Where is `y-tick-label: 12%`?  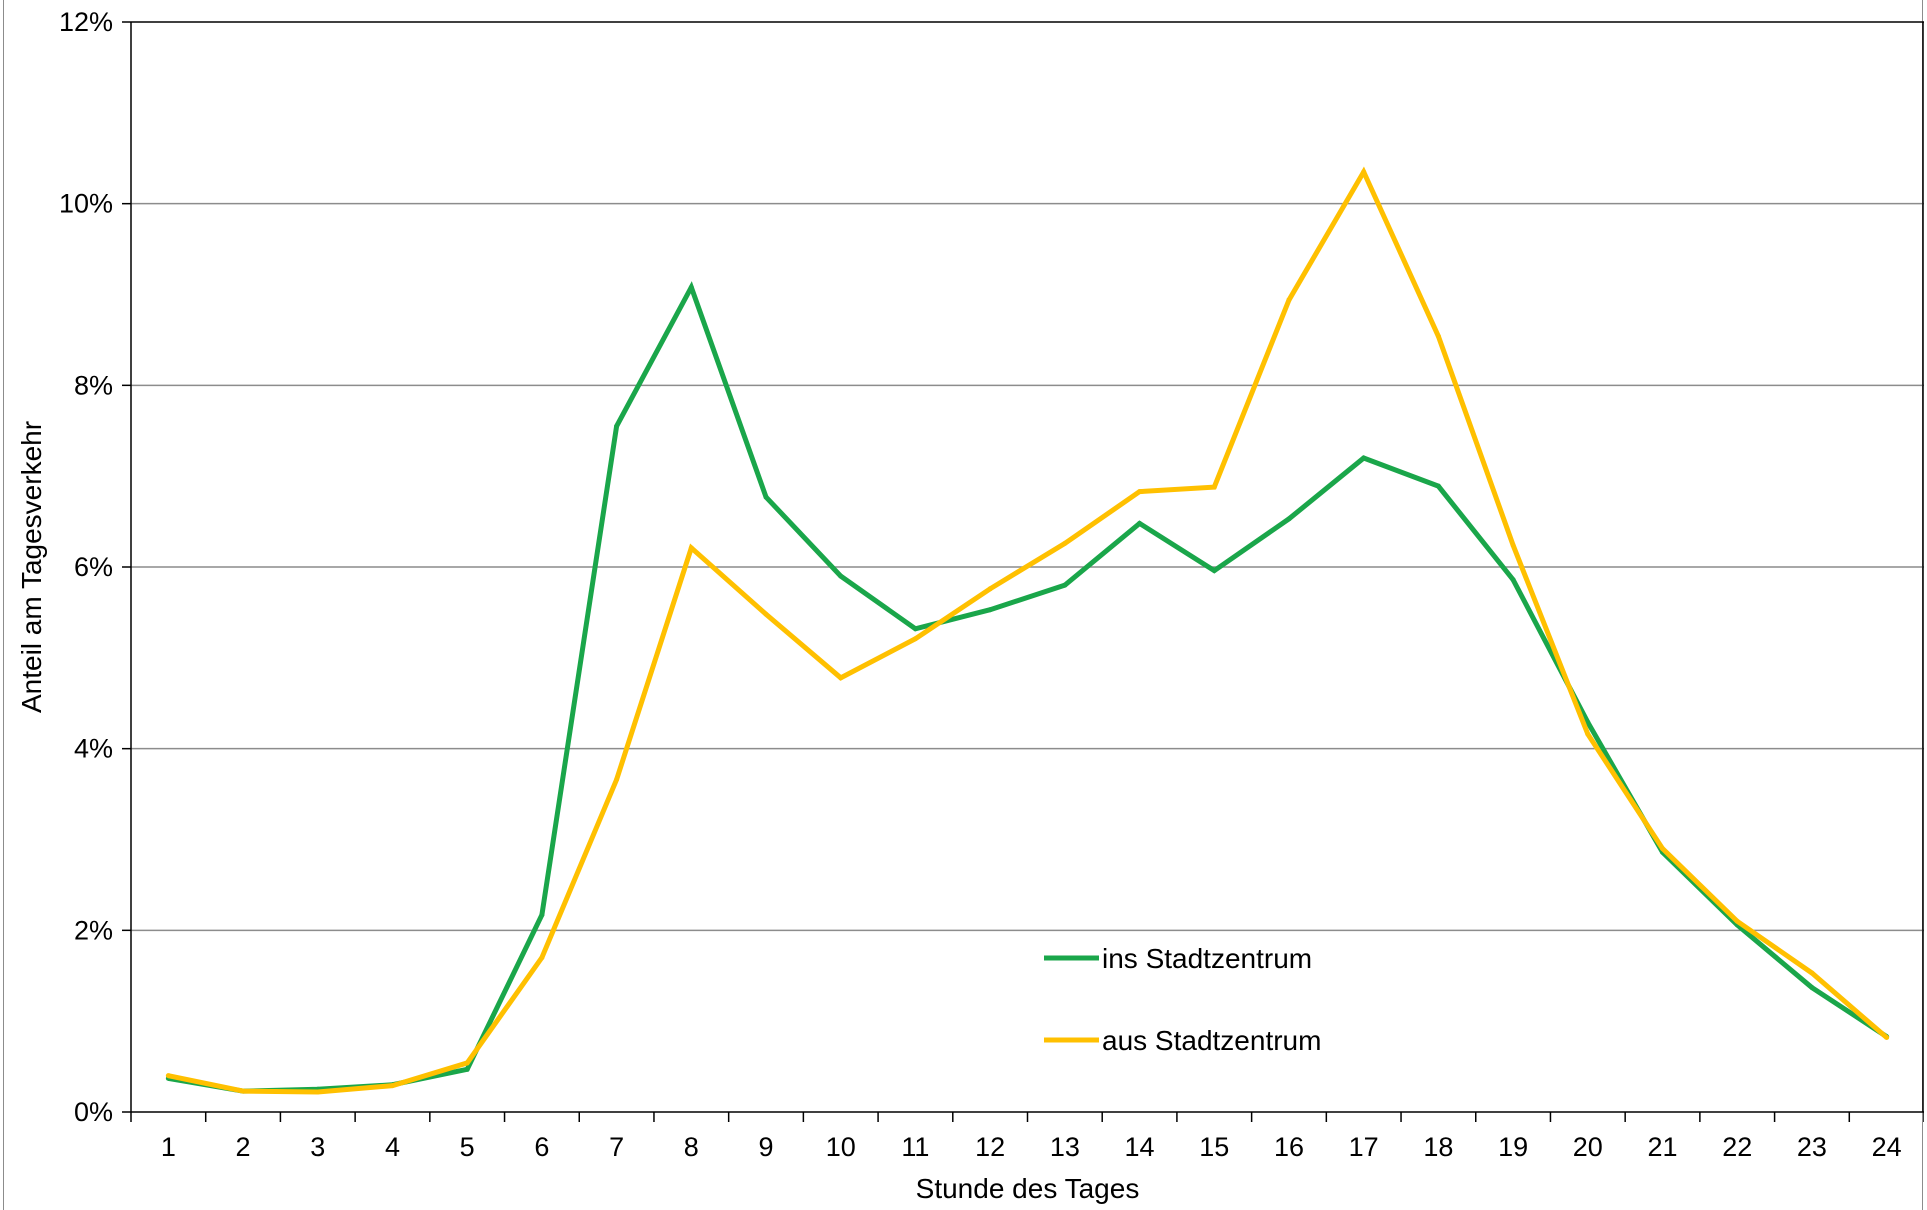 y-tick-label: 12% is located at coordinates (86, 22).